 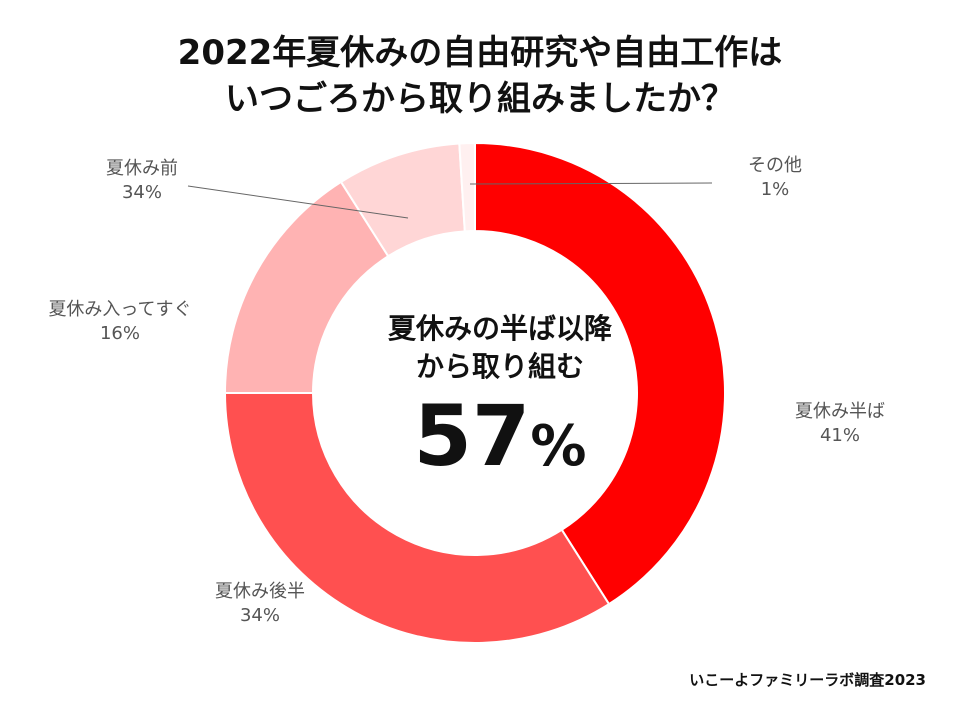 What do you see at coordinates (840, 424) in the screenshot?
I see `label-middle: 夏休み半ば 41%` at bounding box center [840, 424].